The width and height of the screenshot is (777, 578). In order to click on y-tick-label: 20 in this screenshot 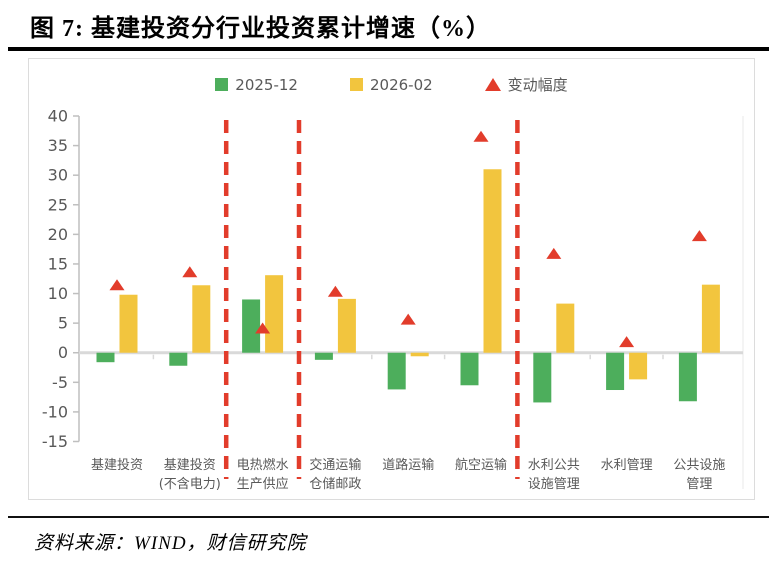, I will do `click(58, 234)`.